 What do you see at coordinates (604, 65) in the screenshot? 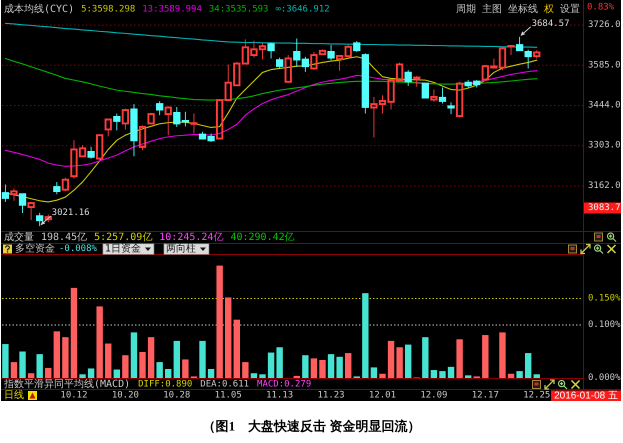
I see `y-tick-label: 3585.0` at bounding box center [604, 65].